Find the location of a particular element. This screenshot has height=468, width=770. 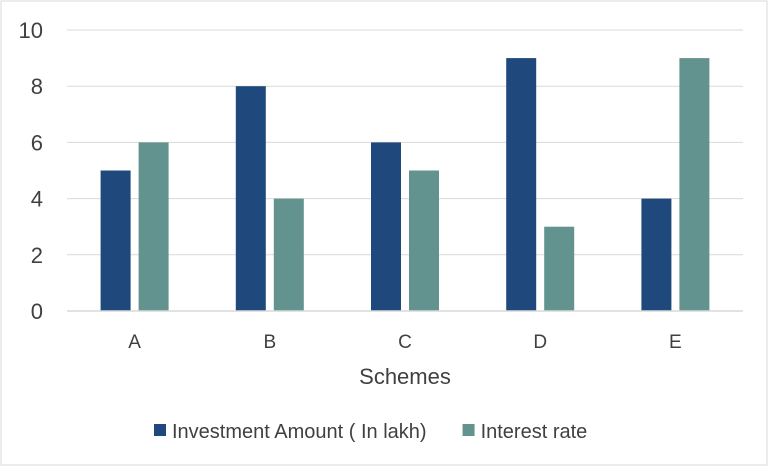

y-tick-label: 0 is located at coordinates (37, 311).